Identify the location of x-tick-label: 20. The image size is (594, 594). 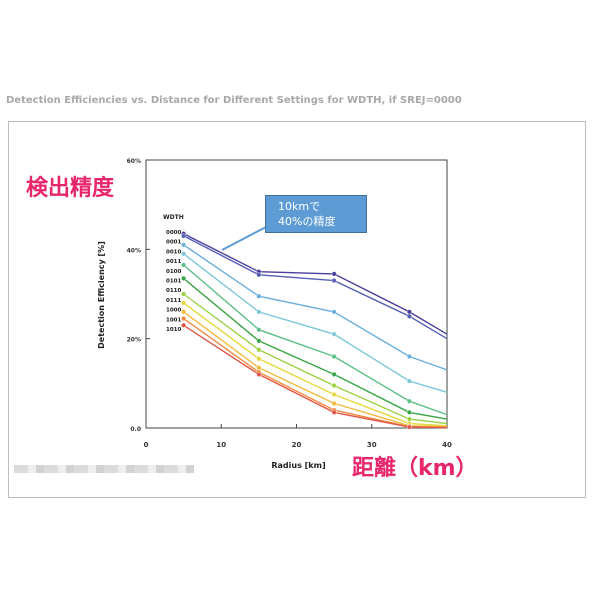
(297, 445).